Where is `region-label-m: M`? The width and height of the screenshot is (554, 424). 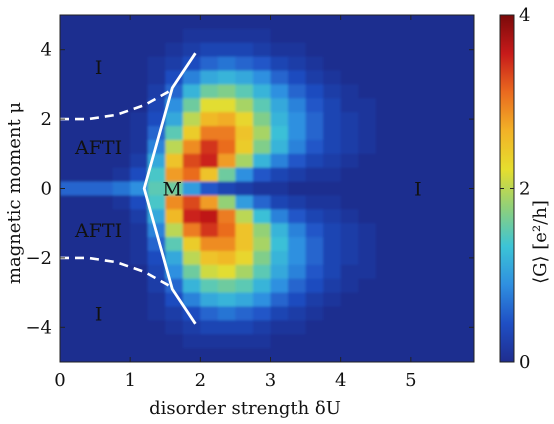 region-label-m: M is located at coordinates (172, 190).